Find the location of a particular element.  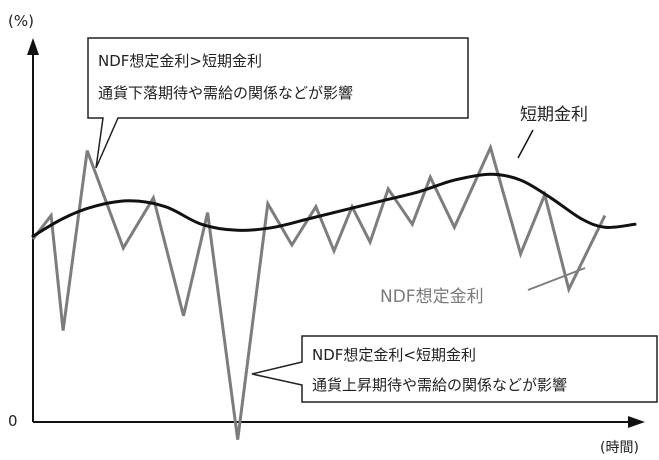

label-short-rate-leader is located at coordinates (525, 144).